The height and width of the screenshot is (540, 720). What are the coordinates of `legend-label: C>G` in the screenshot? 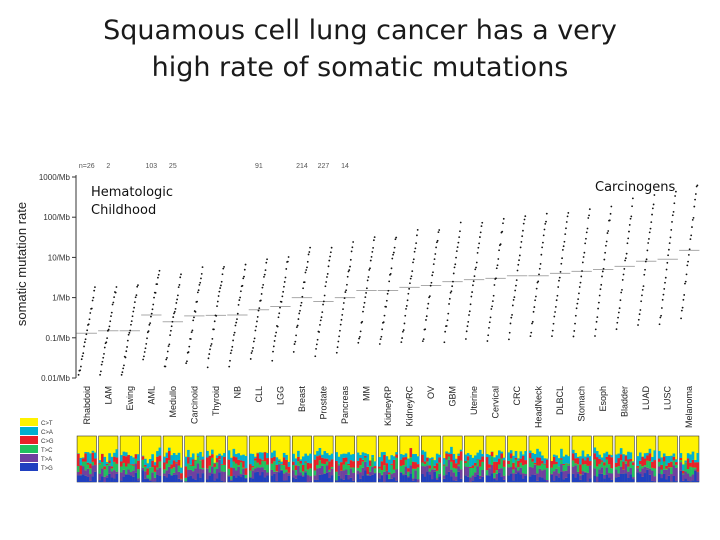 It's located at (47, 442).